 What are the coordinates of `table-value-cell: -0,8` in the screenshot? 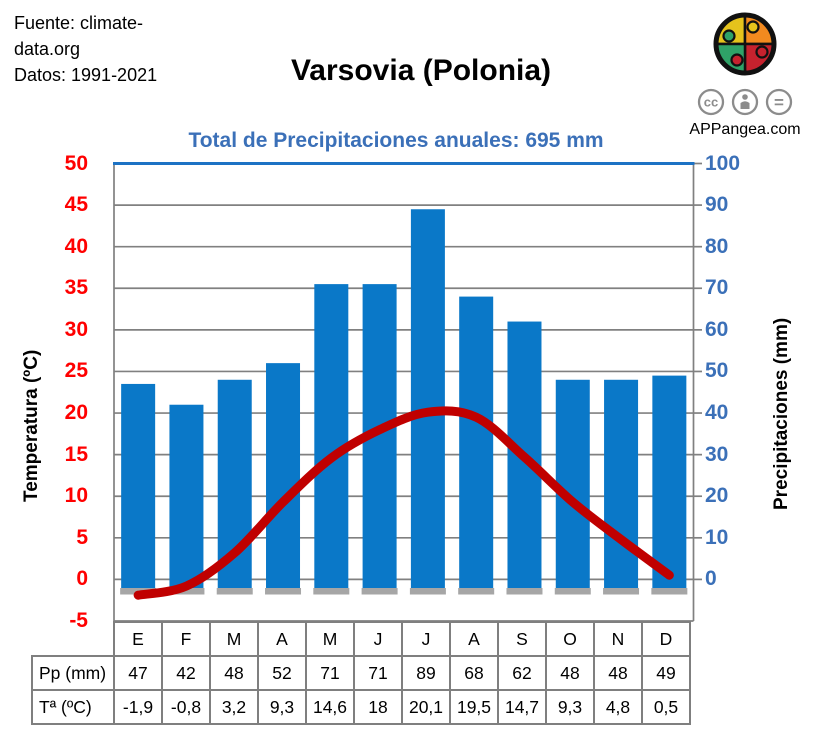 It's located at (186, 707).